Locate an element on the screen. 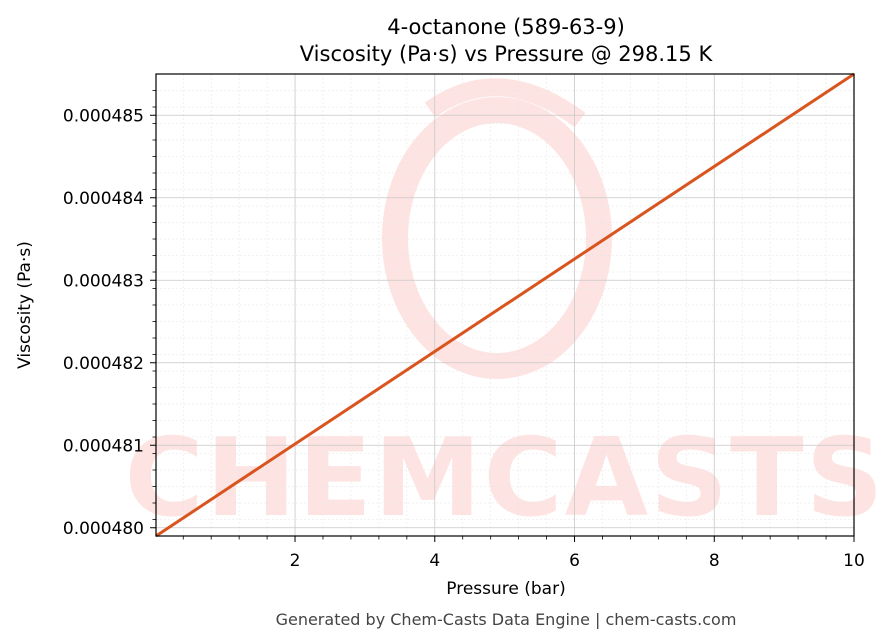 The width and height of the screenshot is (882, 644). y-tick-label: 0.000481 is located at coordinates (103, 446).